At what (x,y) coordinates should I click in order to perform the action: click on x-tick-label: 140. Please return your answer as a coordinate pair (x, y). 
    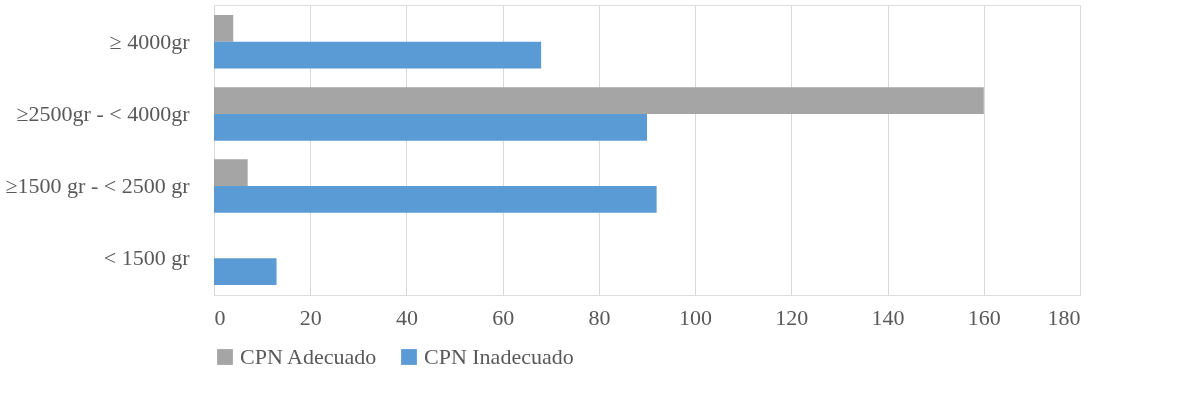
    Looking at the image, I should click on (888, 317).